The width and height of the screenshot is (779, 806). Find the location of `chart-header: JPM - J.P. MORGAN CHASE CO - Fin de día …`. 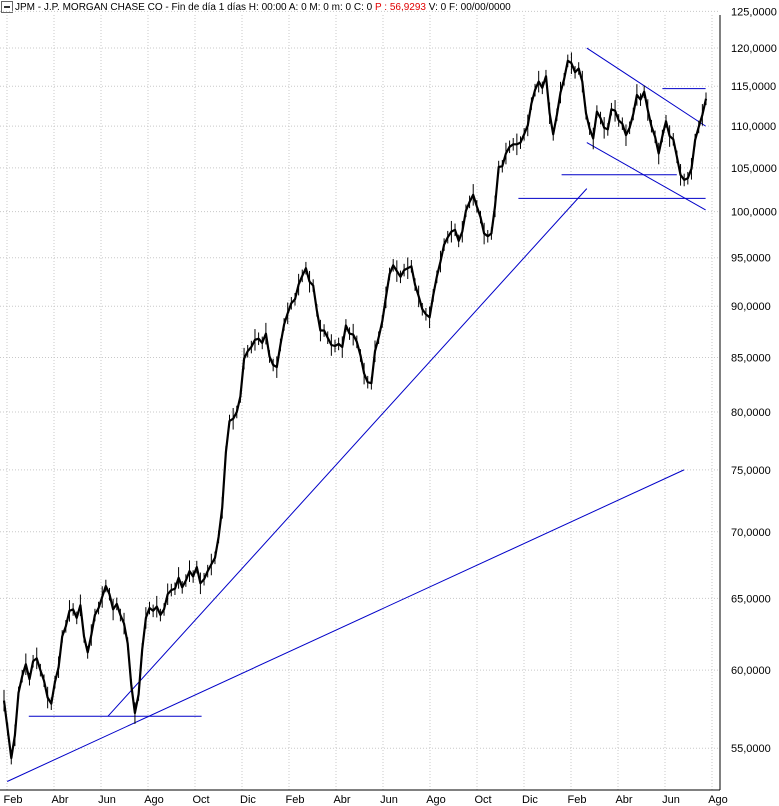

chart-header: JPM - J.P. MORGAN CHASE CO - Fin de día … is located at coordinates (389, 7).